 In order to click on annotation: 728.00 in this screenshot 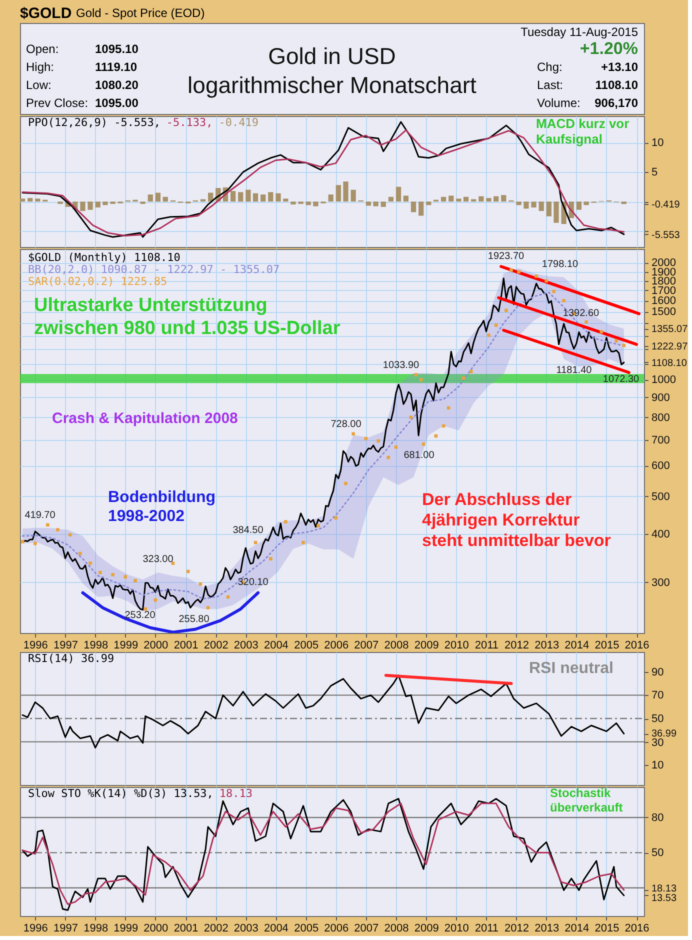, I will do `click(346, 424)`.